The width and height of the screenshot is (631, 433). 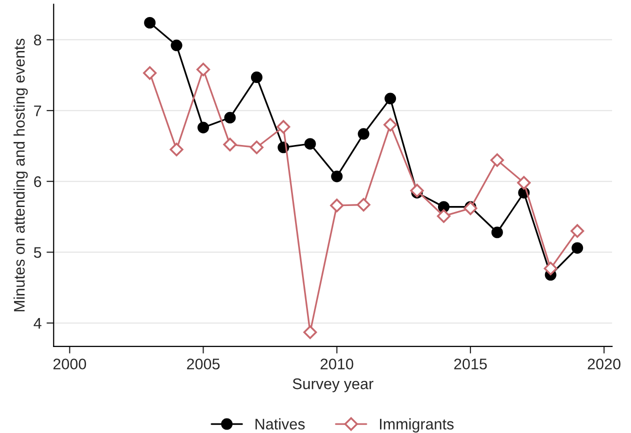 I want to click on y-tick-label: 7, so click(x=38, y=111).